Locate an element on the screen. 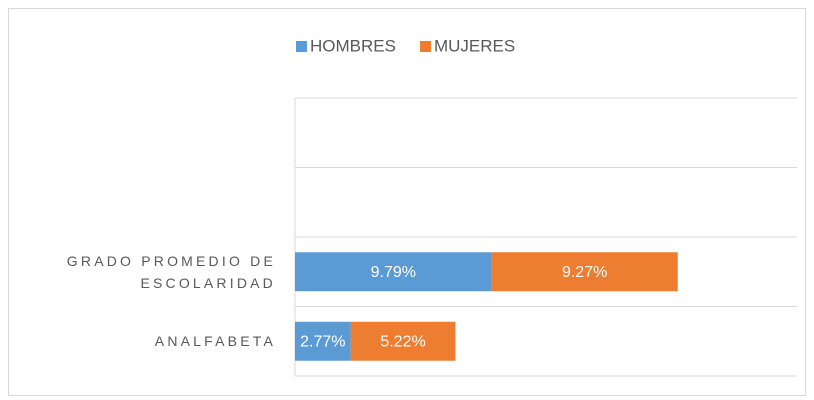  y-tick-label: ANALFABETA is located at coordinates (215, 341).